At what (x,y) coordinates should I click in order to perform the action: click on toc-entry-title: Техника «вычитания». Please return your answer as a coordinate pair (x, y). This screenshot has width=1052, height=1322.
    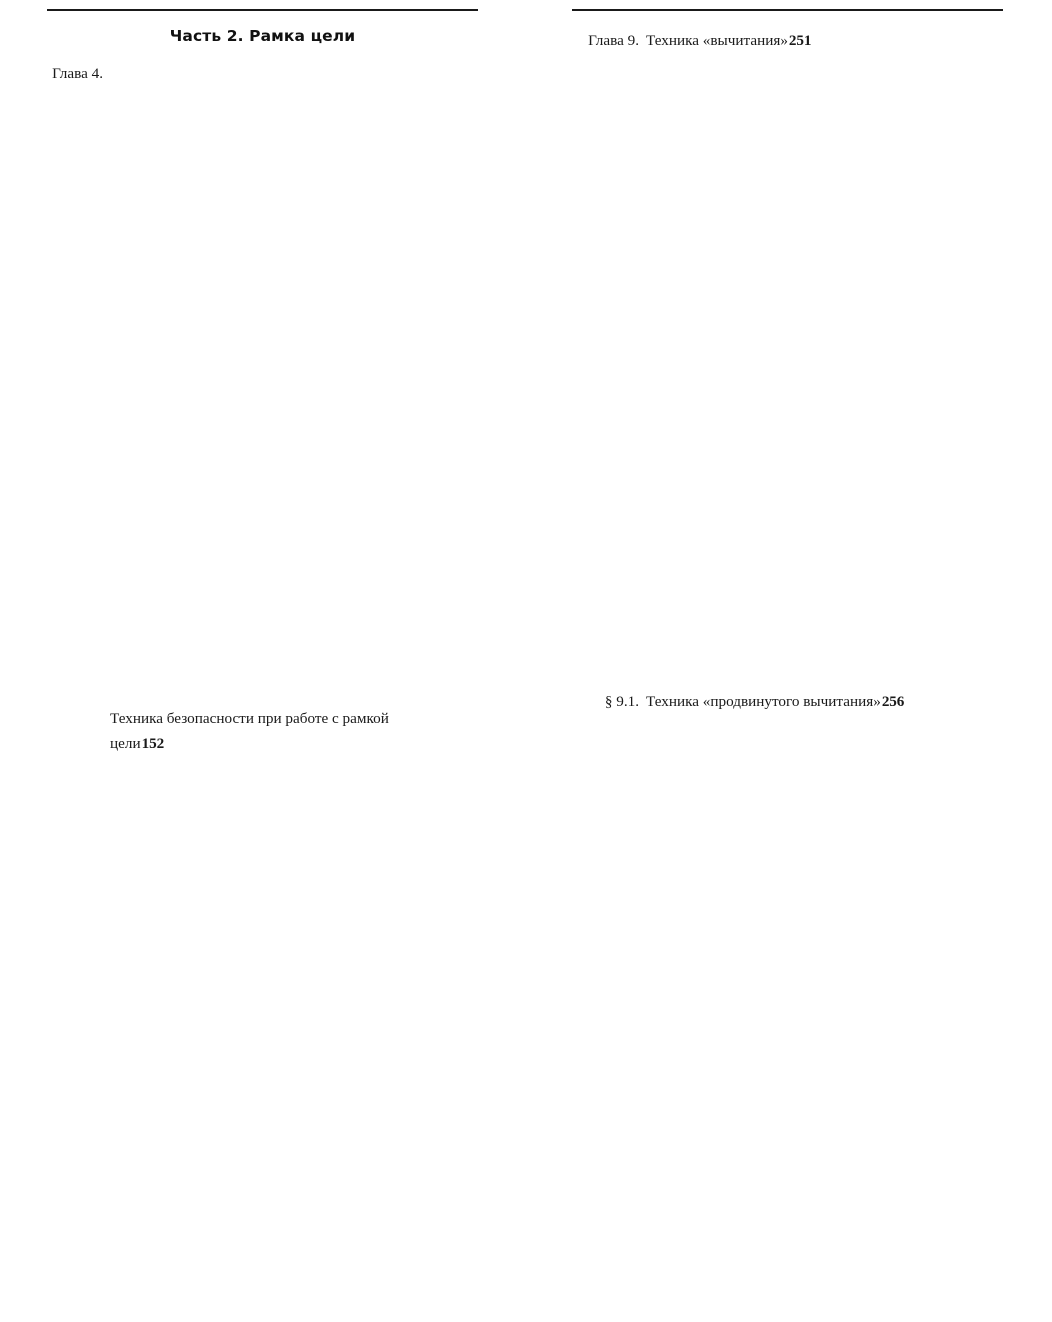
    Looking at the image, I should click on (717, 41).